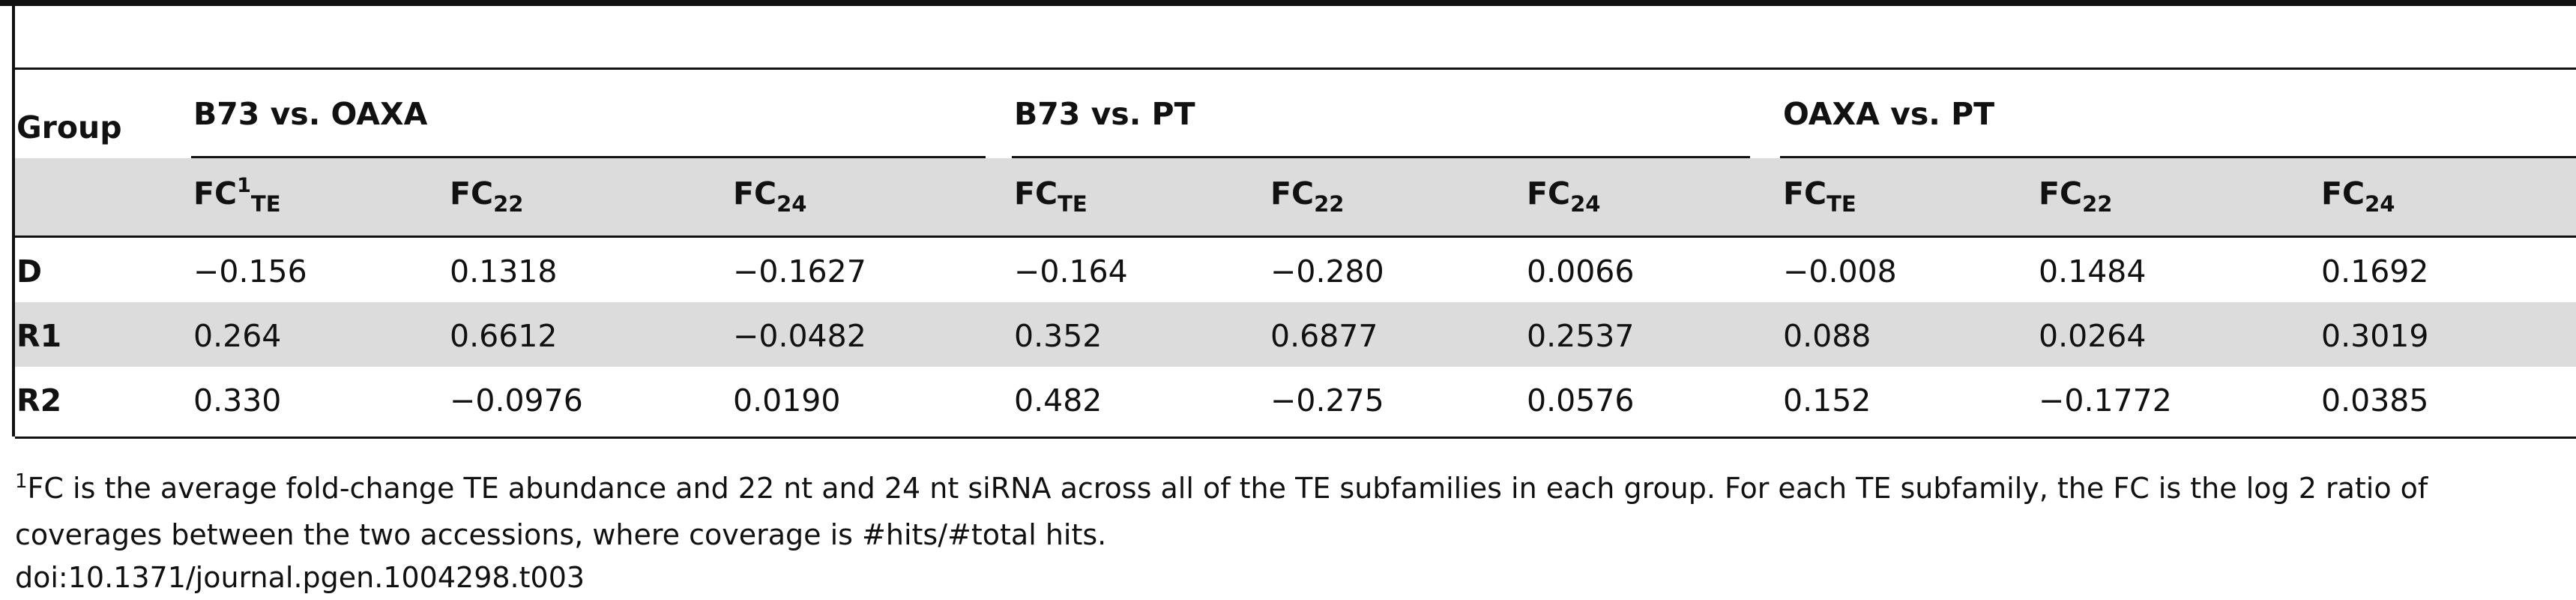 The image size is (2576, 600). I want to click on table-cell: 0.1484, so click(2093, 272).